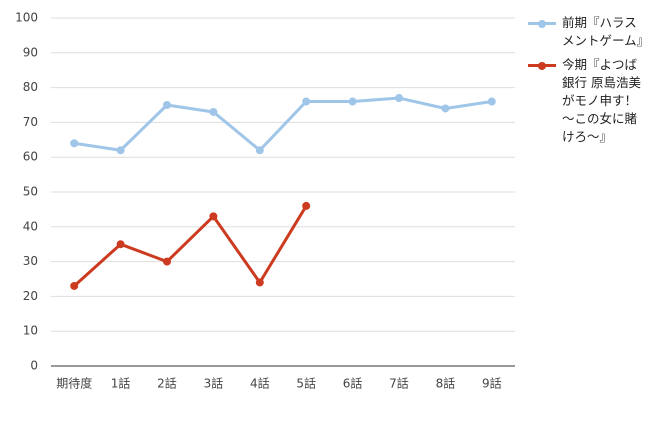 The image size is (660, 424). I want to click on legend-label: 今期『よつば銀行 原島浩美がモノ申す！ ～この女に賭けろ～』, so click(601, 100).